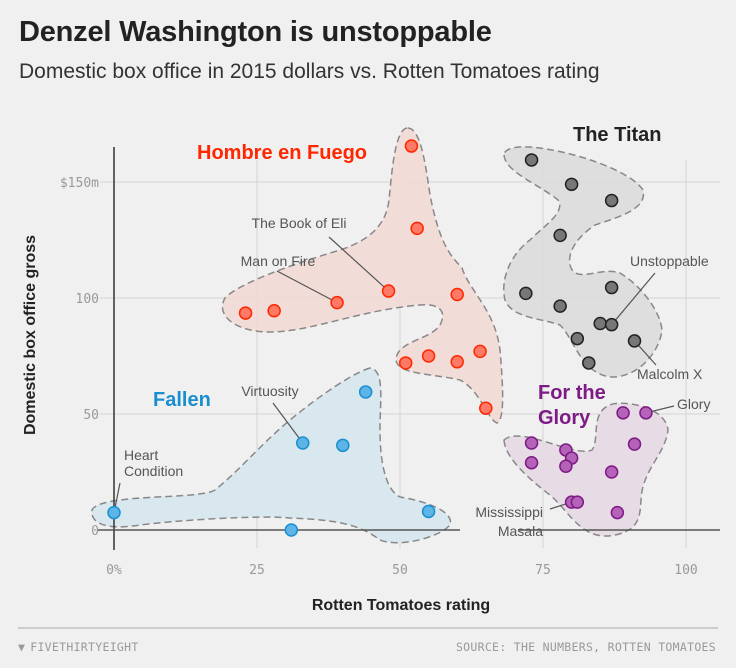 This screenshot has height=668, width=736. Describe the element at coordinates (685, 570) in the screenshot. I see `x-tick-label: 100` at that location.